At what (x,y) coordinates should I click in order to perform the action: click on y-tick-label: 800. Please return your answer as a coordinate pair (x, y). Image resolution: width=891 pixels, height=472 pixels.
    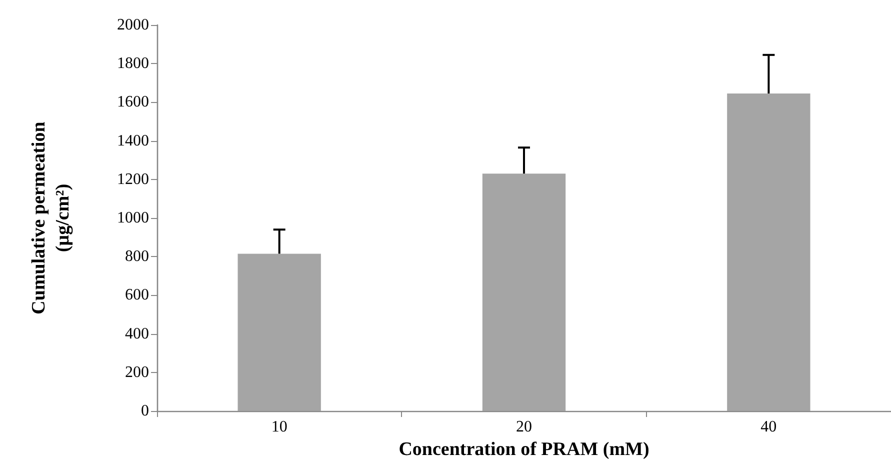
    Looking at the image, I should click on (137, 257).